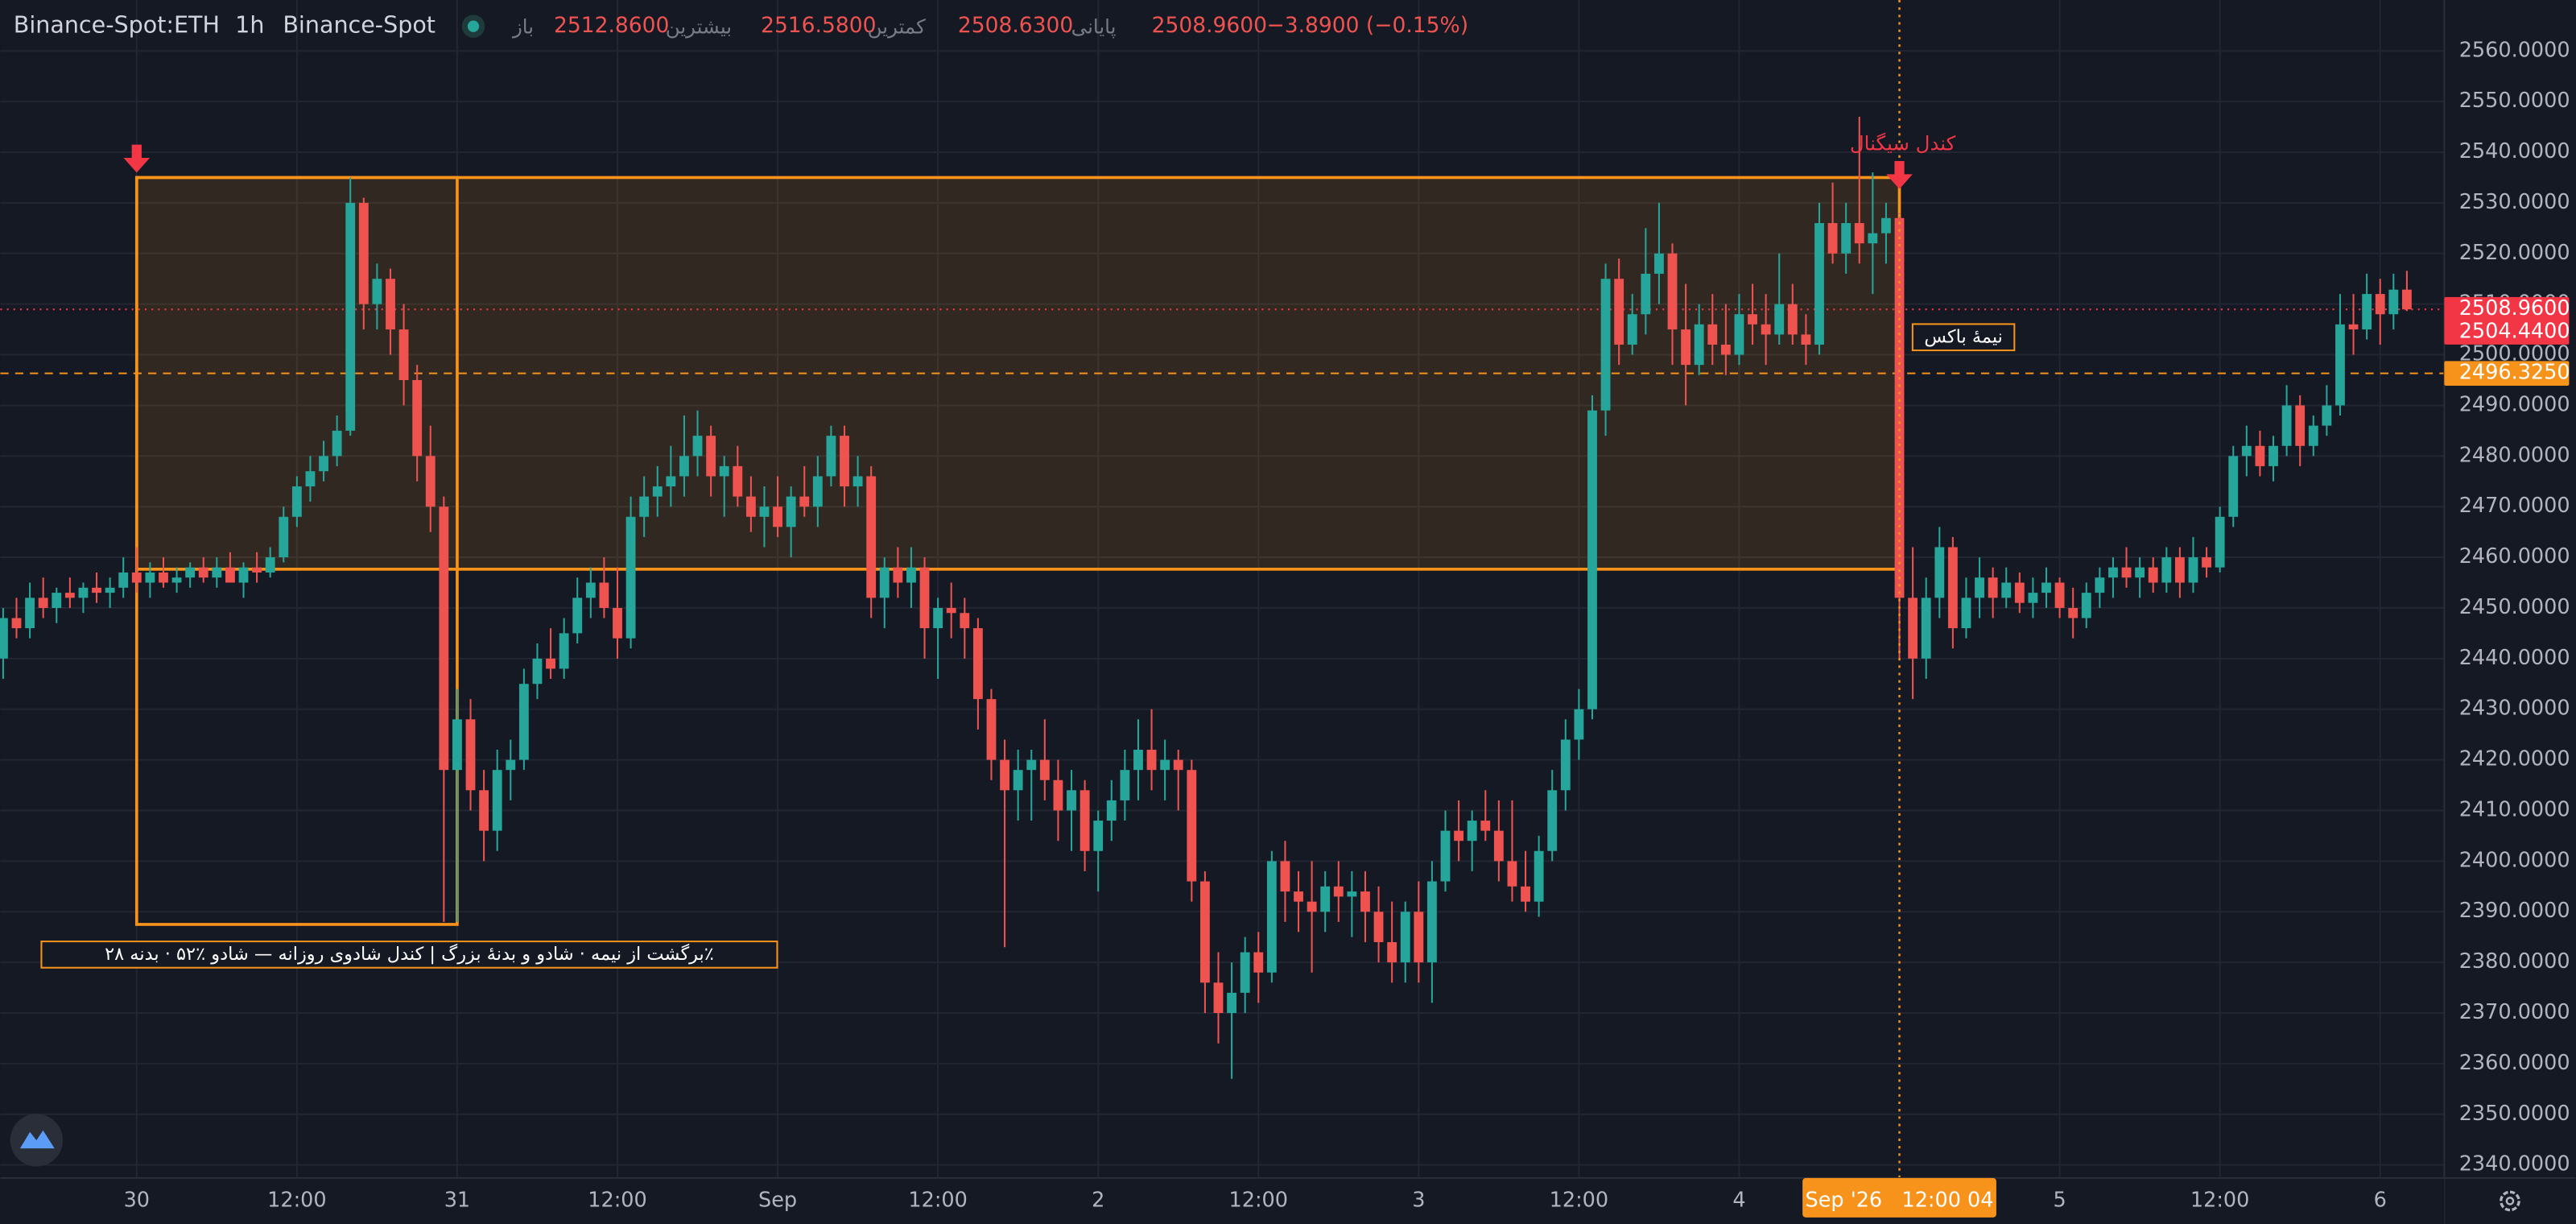  What do you see at coordinates (2514, 455) in the screenshot?
I see `y-tick-label: 2480.0000` at bounding box center [2514, 455].